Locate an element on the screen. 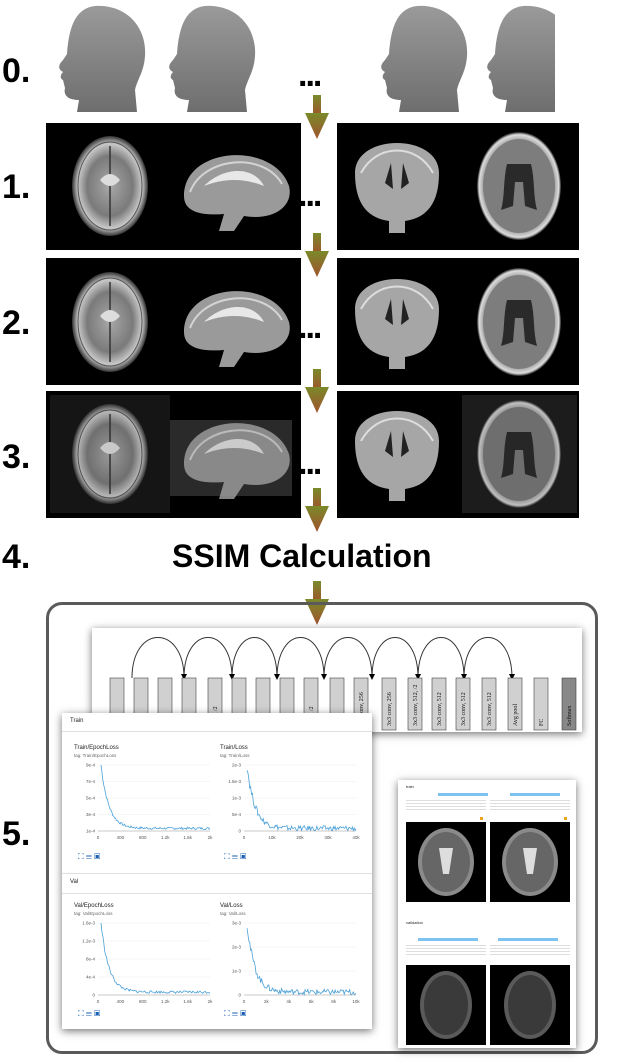  y-tick-label: 3e-3 is located at coordinates (237, 923).